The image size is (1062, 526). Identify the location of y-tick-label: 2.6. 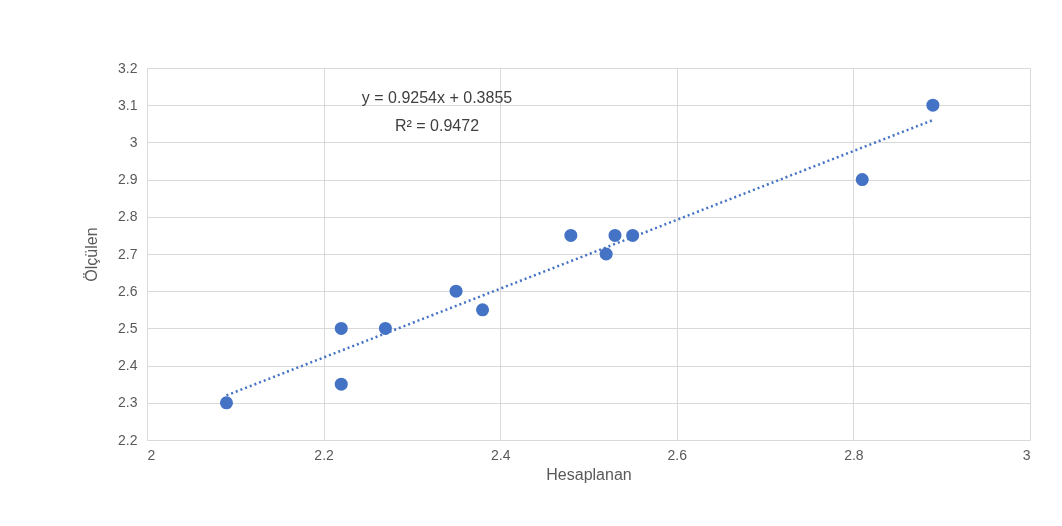
(128, 290).